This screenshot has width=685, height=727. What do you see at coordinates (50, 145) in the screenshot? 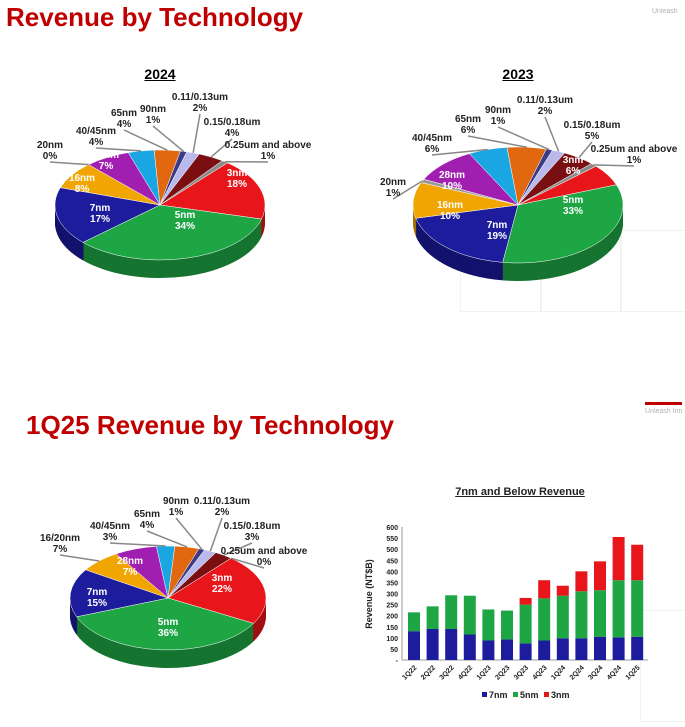
I see `slice-name: 20nm` at bounding box center [50, 145].